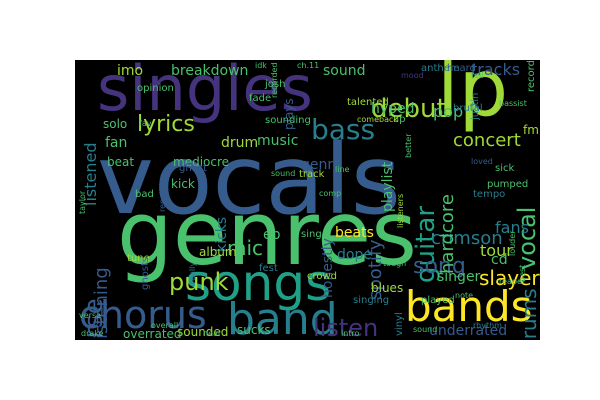 The height and width of the screenshot is (400, 600). What do you see at coordinates (155, 88) in the screenshot?
I see `word-opinion: opinion` at bounding box center [155, 88].